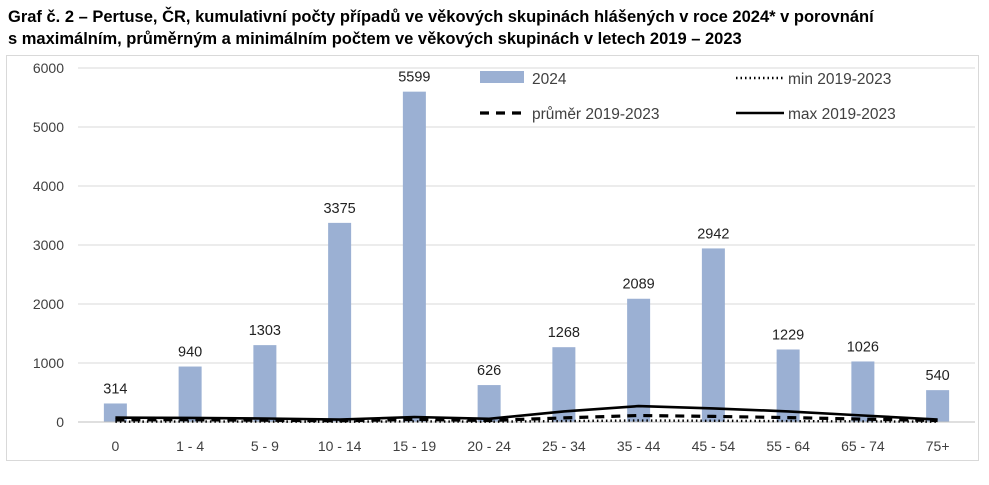 The width and height of the screenshot is (989, 485). I want to click on data-label-9: 1229, so click(788, 335).